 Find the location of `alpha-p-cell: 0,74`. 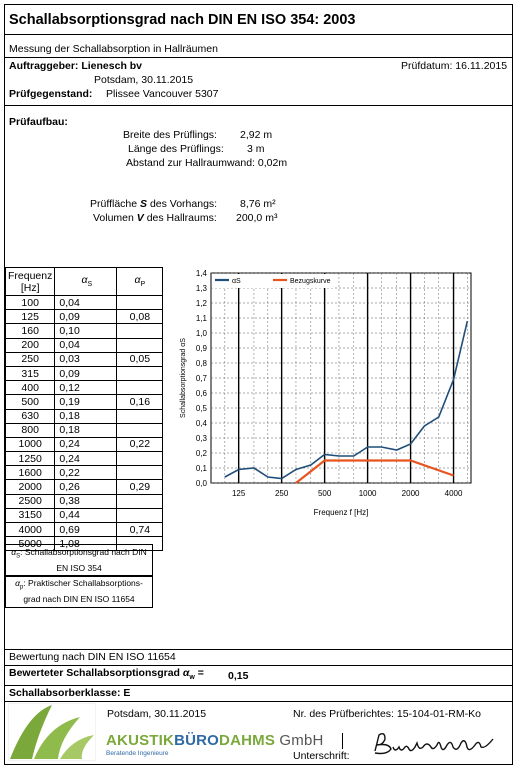

alpha-p-cell: 0,74 is located at coordinates (140, 529).